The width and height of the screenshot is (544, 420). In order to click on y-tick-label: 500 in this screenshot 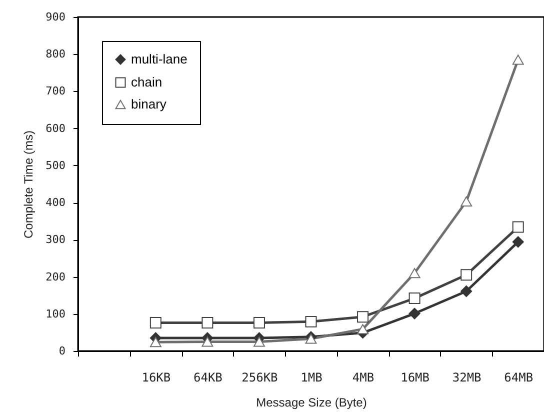, I will do `click(56, 165)`.